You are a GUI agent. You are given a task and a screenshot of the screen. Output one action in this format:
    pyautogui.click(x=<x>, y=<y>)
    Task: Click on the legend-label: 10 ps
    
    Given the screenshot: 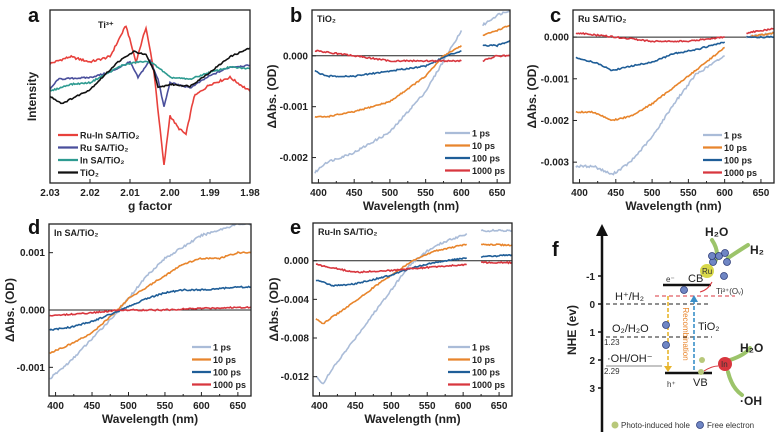 What is the action you would take?
    pyautogui.click(x=224, y=360)
    